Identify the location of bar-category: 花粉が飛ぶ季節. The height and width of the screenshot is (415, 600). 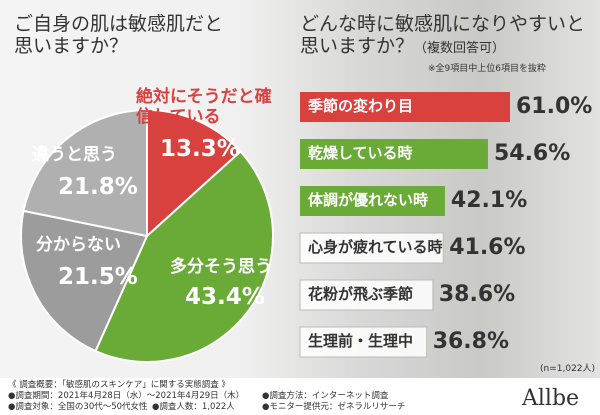
(361, 294).